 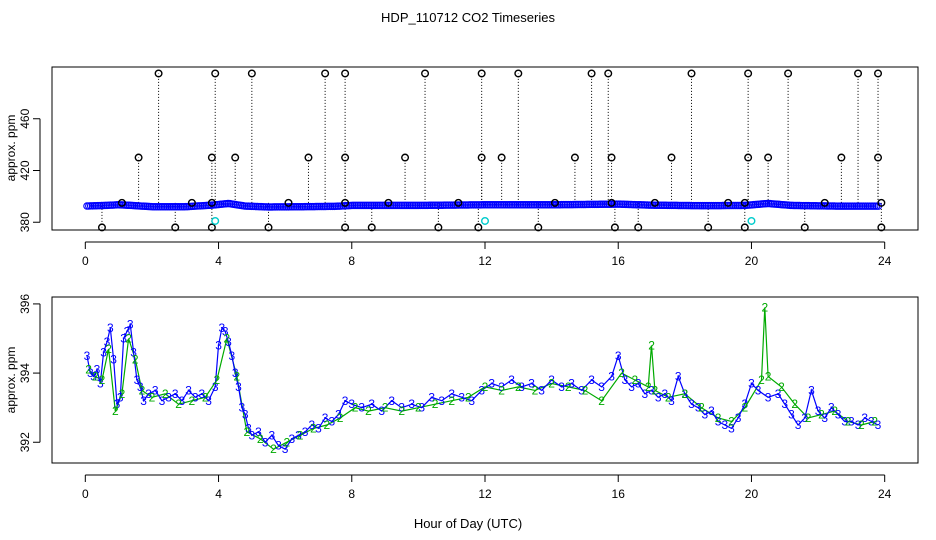 What do you see at coordinates (485, 220) in the screenshot?
I see `flag-point` at bounding box center [485, 220].